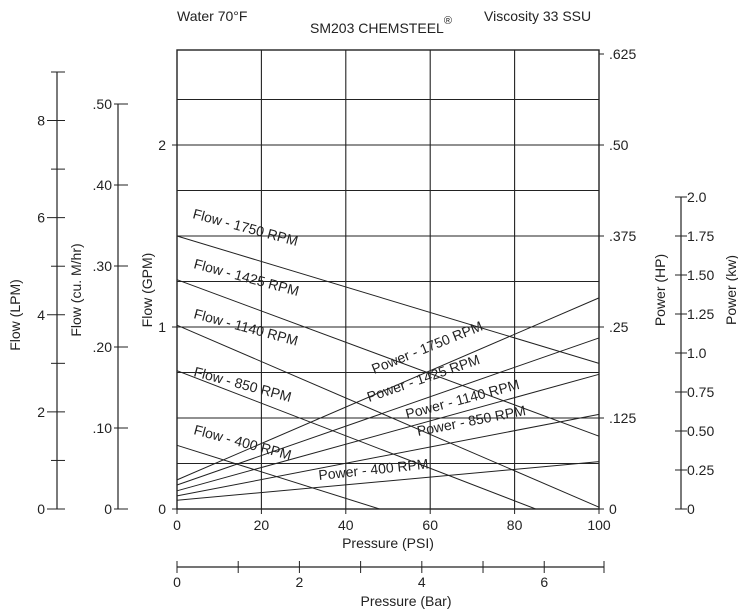  I want to click on cmh-tick-label: .20, so click(103, 347).